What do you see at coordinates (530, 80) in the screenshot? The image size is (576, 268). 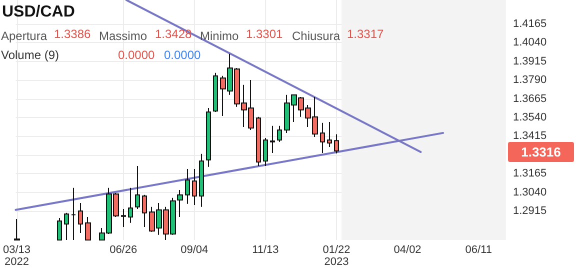 I see `y-tick-label: 1.3790` at bounding box center [530, 80].